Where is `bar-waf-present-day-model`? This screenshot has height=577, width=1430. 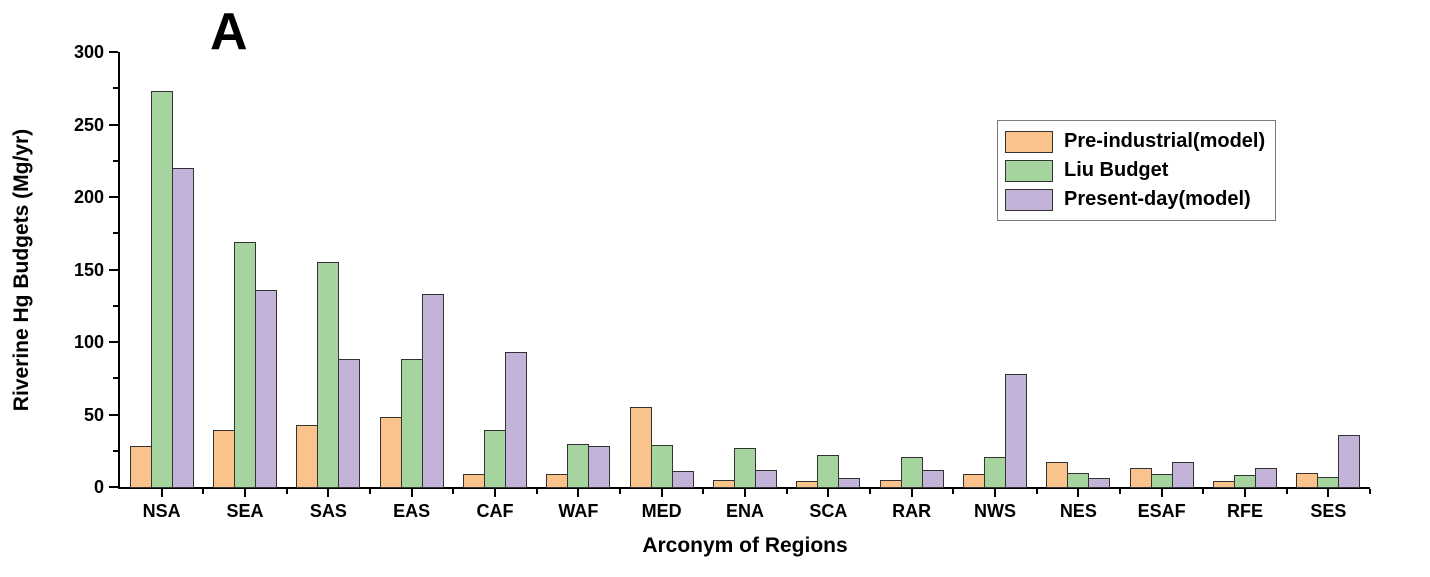
bar-waf-present-day-model is located at coordinates (599, 467).